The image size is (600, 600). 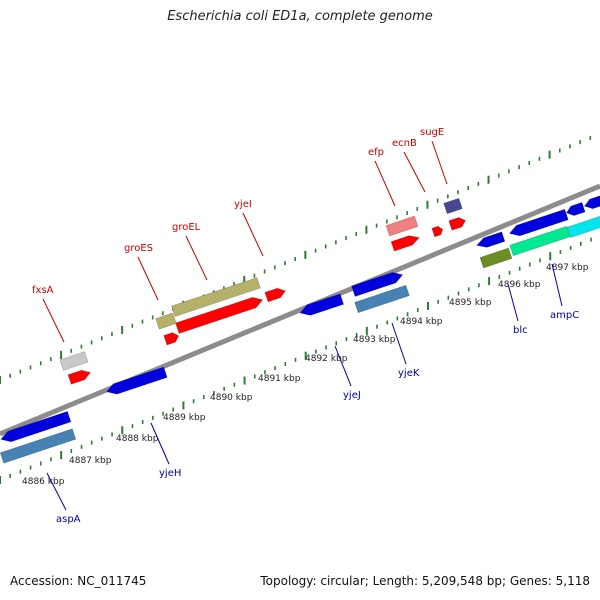 What do you see at coordinates (138, 248) in the screenshot?
I see `gene-label-forward: groES` at bounding box center [138, 248].